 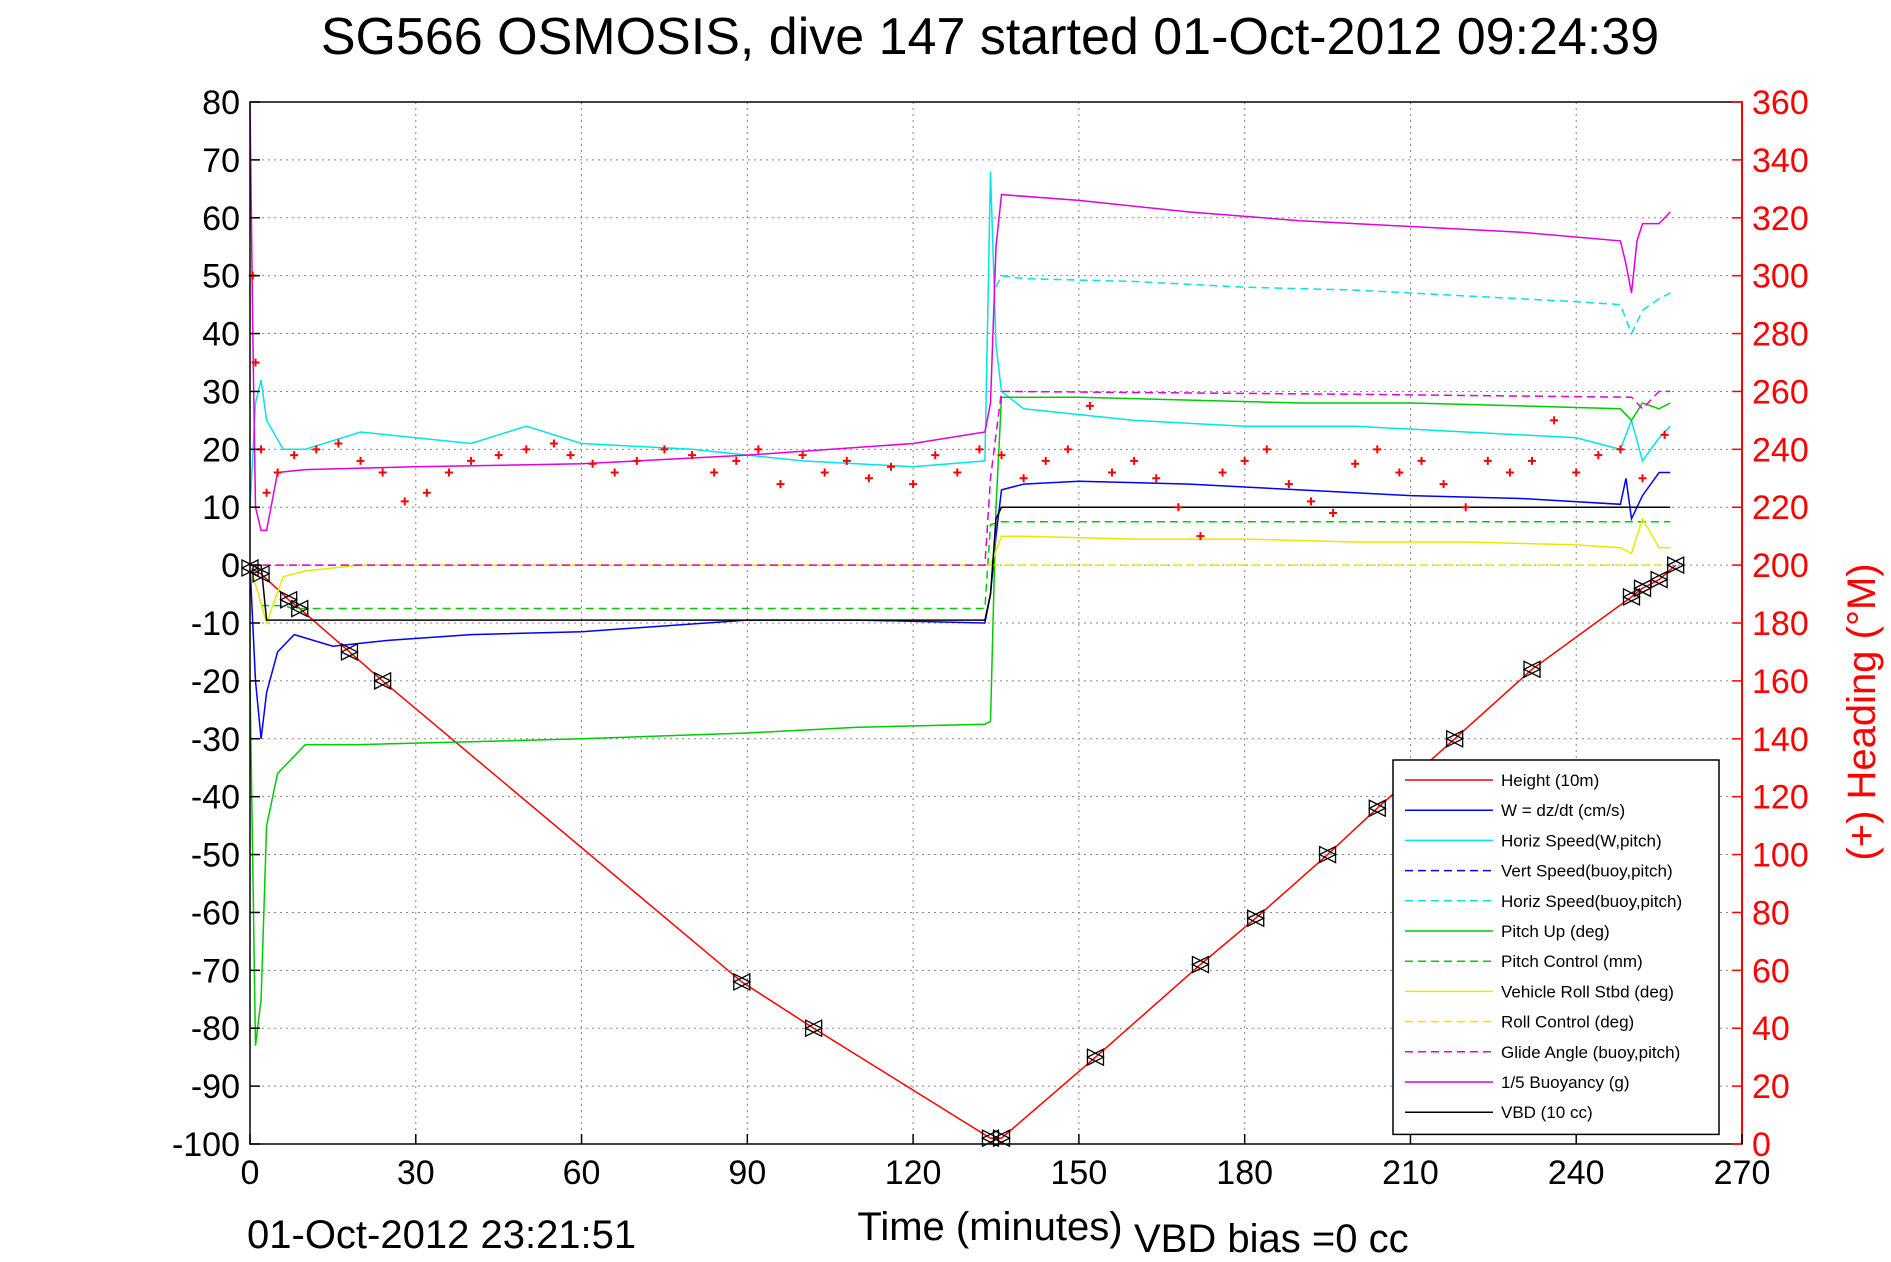 What do you see at coordinates (747, 1173) in the screenshot?
I see `x-tick-label: 90` at bounding box center [747, 1173].